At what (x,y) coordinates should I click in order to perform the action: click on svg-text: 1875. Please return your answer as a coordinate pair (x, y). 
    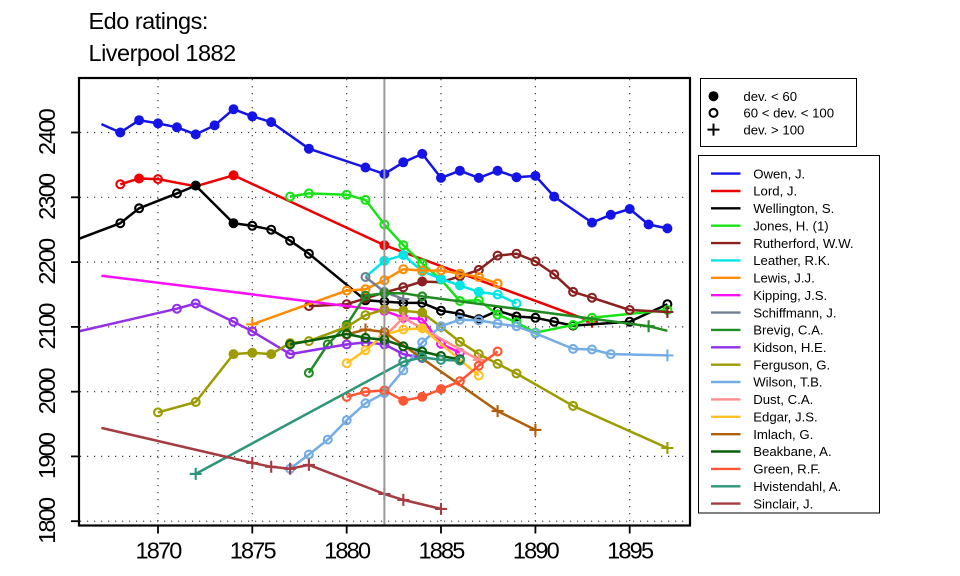
    Looking at the image, I should click on (253, 551).